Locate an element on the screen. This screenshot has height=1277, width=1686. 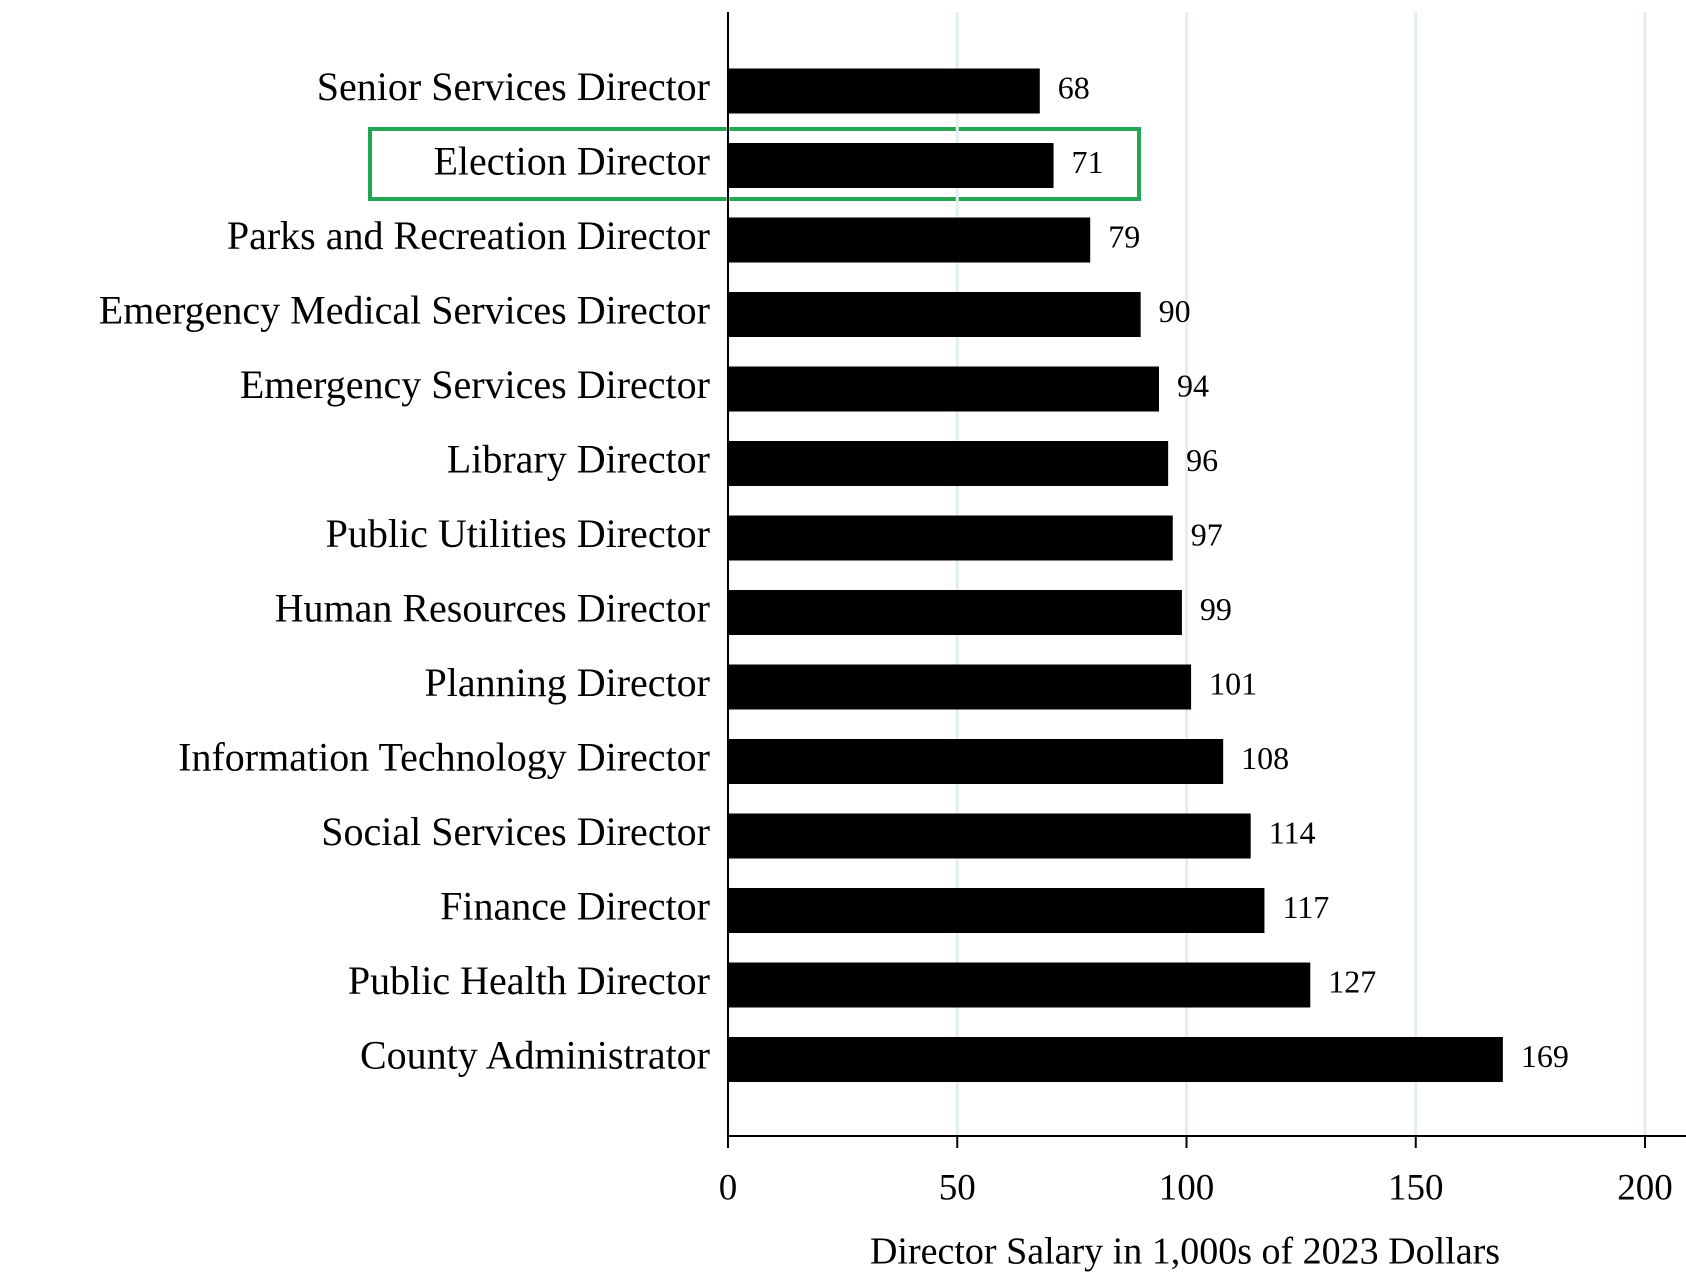
value-label: 127 is located at coordinates (1352, 981).